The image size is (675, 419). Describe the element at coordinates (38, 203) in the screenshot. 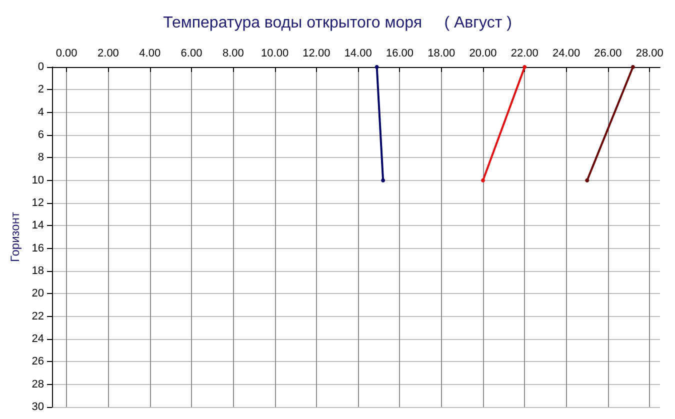

I see `y-tick-label: 12` at that location.